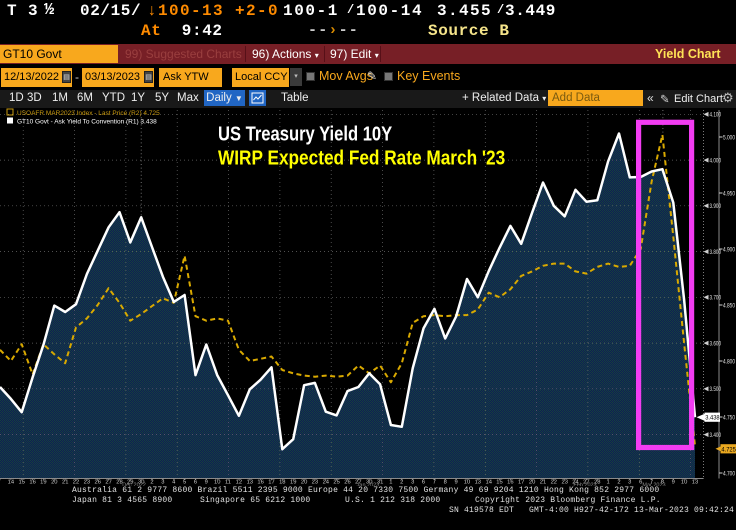  I want to click on svg-text: 4.700, so click(729, 473).